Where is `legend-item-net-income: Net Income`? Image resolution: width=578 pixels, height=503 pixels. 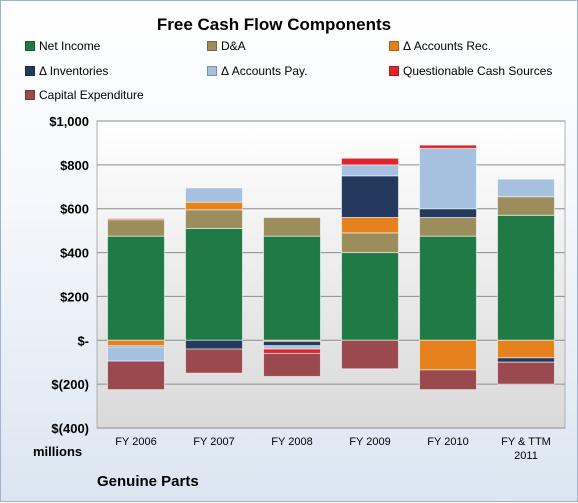 legend-item-net-income: Net Income is located at coordinates (62, 46).